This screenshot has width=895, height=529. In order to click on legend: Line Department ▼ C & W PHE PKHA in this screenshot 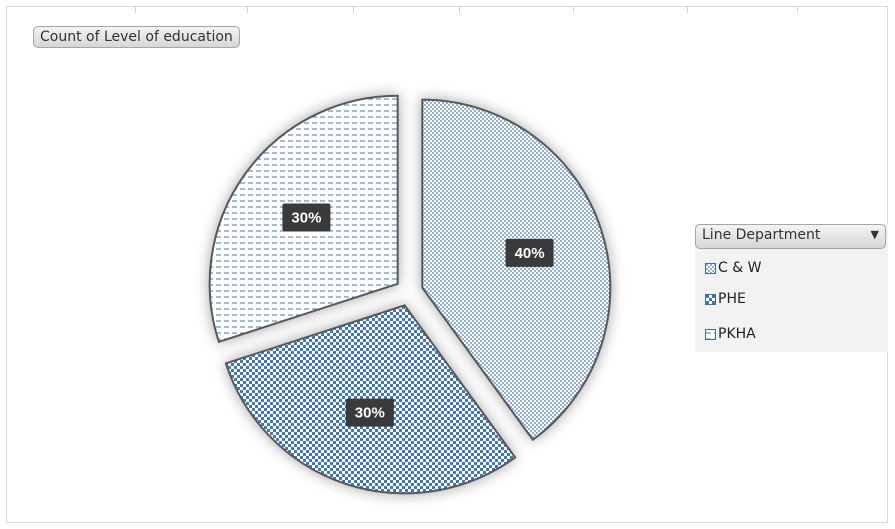, I will do `click(791, 288)`.